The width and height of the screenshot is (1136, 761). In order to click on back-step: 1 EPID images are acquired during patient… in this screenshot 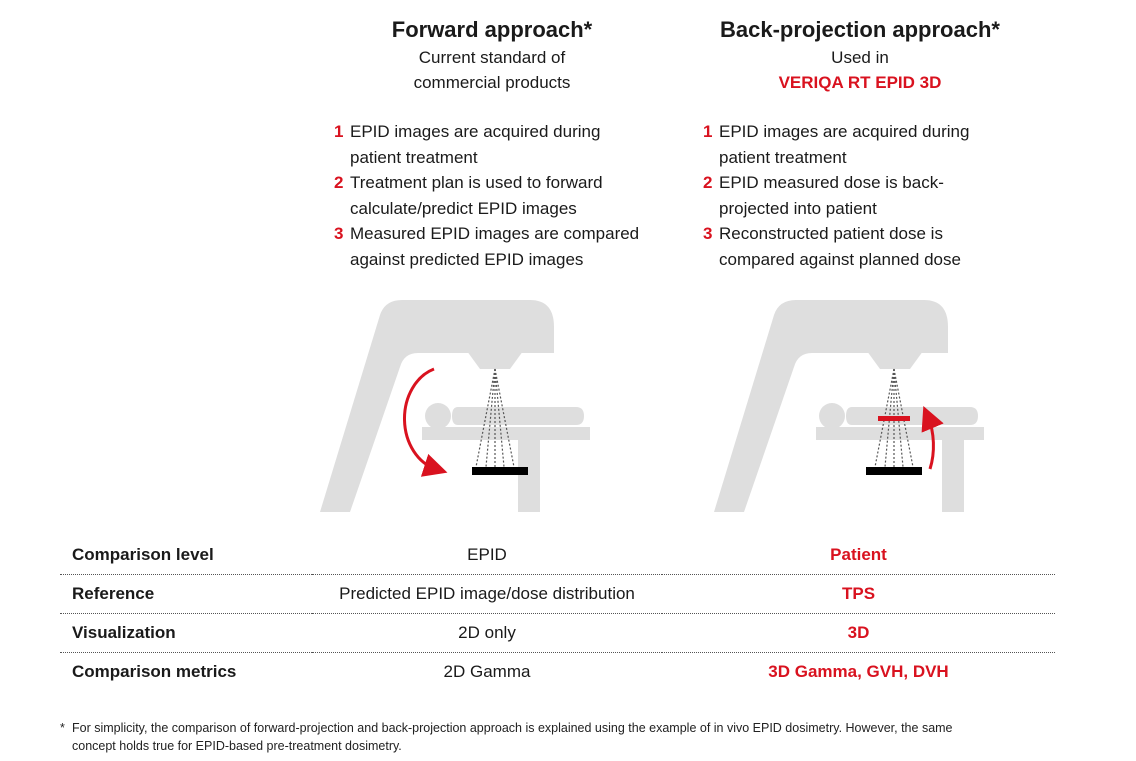, I will do `click(866, 144)`.